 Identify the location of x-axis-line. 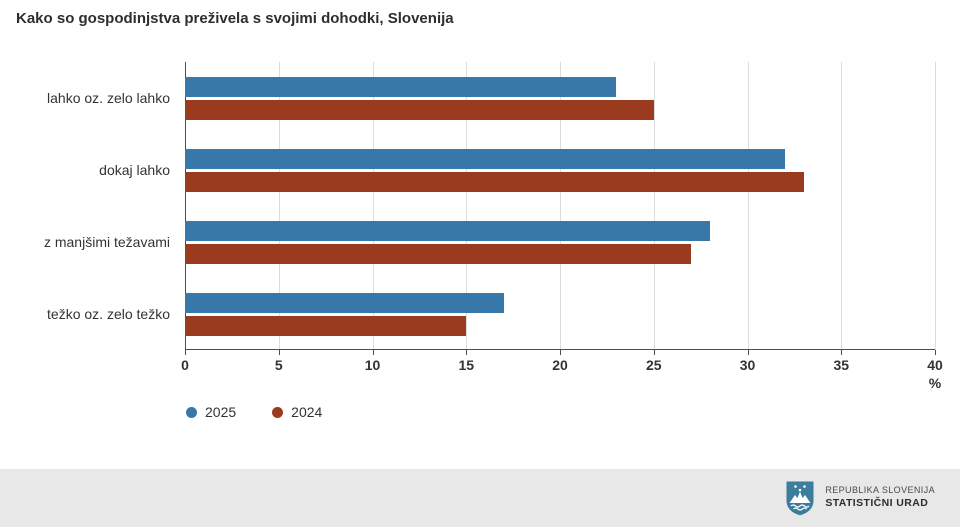
(560, 349).